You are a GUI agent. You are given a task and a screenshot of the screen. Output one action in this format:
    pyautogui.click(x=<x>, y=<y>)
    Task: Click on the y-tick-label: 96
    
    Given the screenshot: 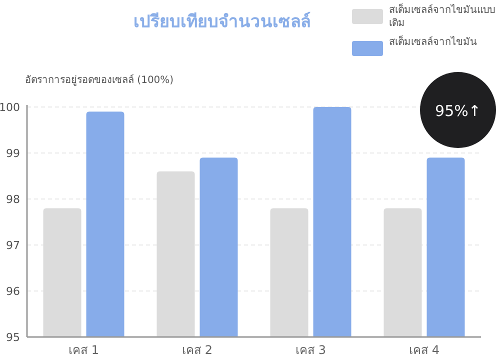 What is the action you would take?
    pyautogui.click(x=13, y=291)
    